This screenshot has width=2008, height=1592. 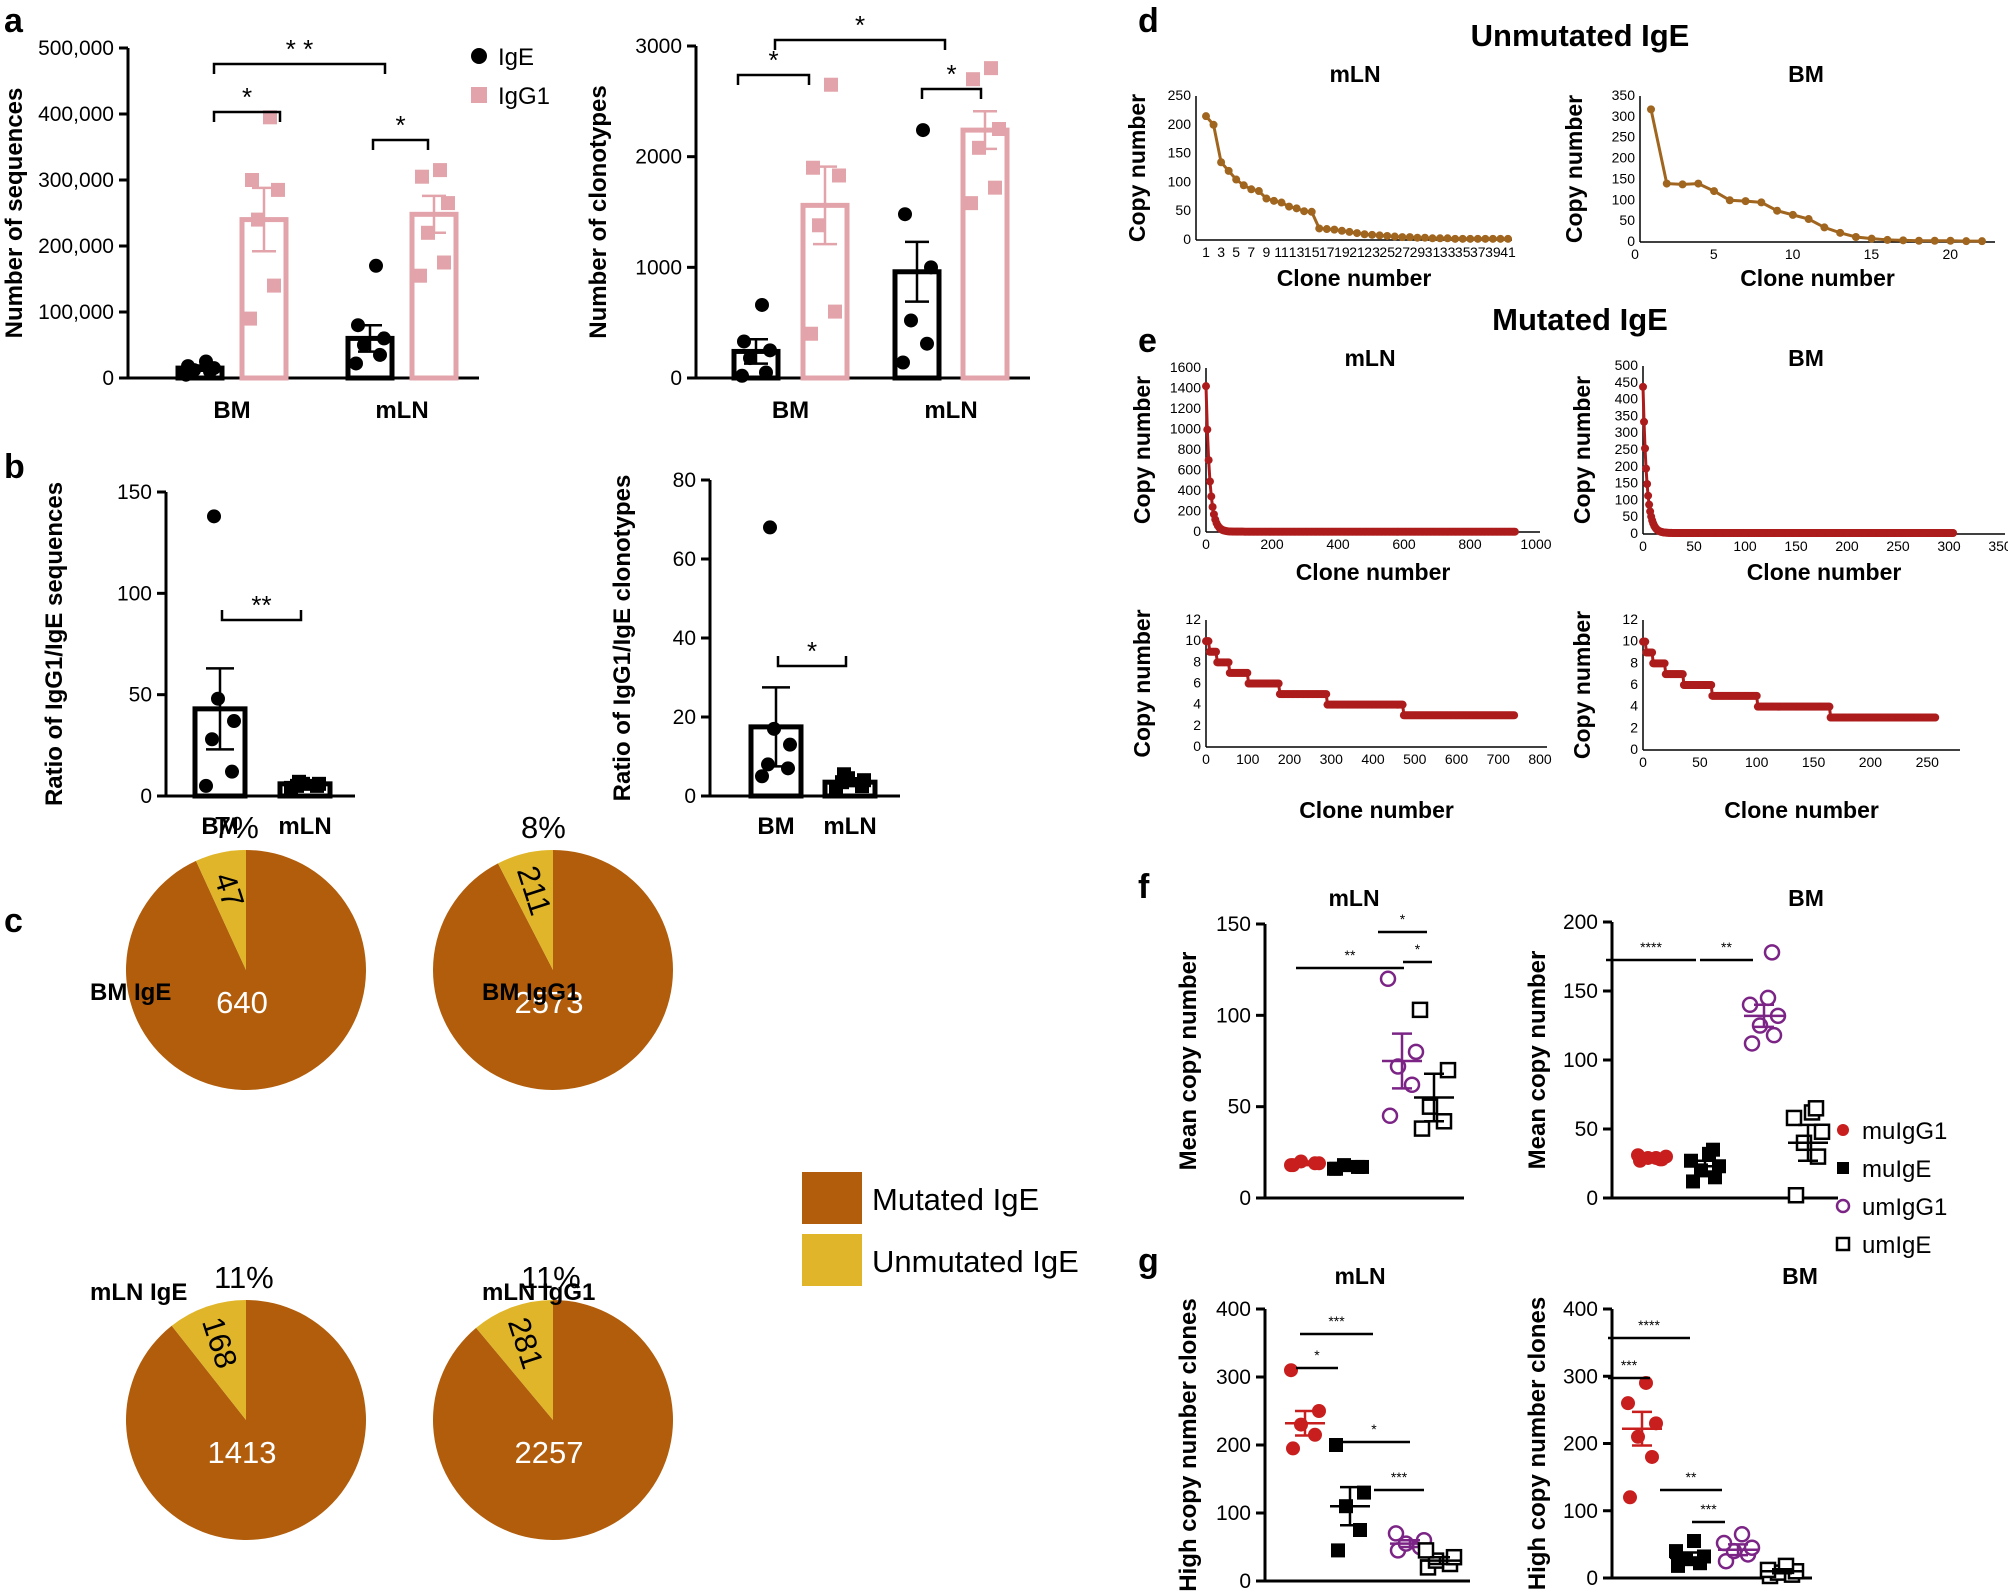 I want to click on pie-percent: 8%, so click(x=543, y=827).